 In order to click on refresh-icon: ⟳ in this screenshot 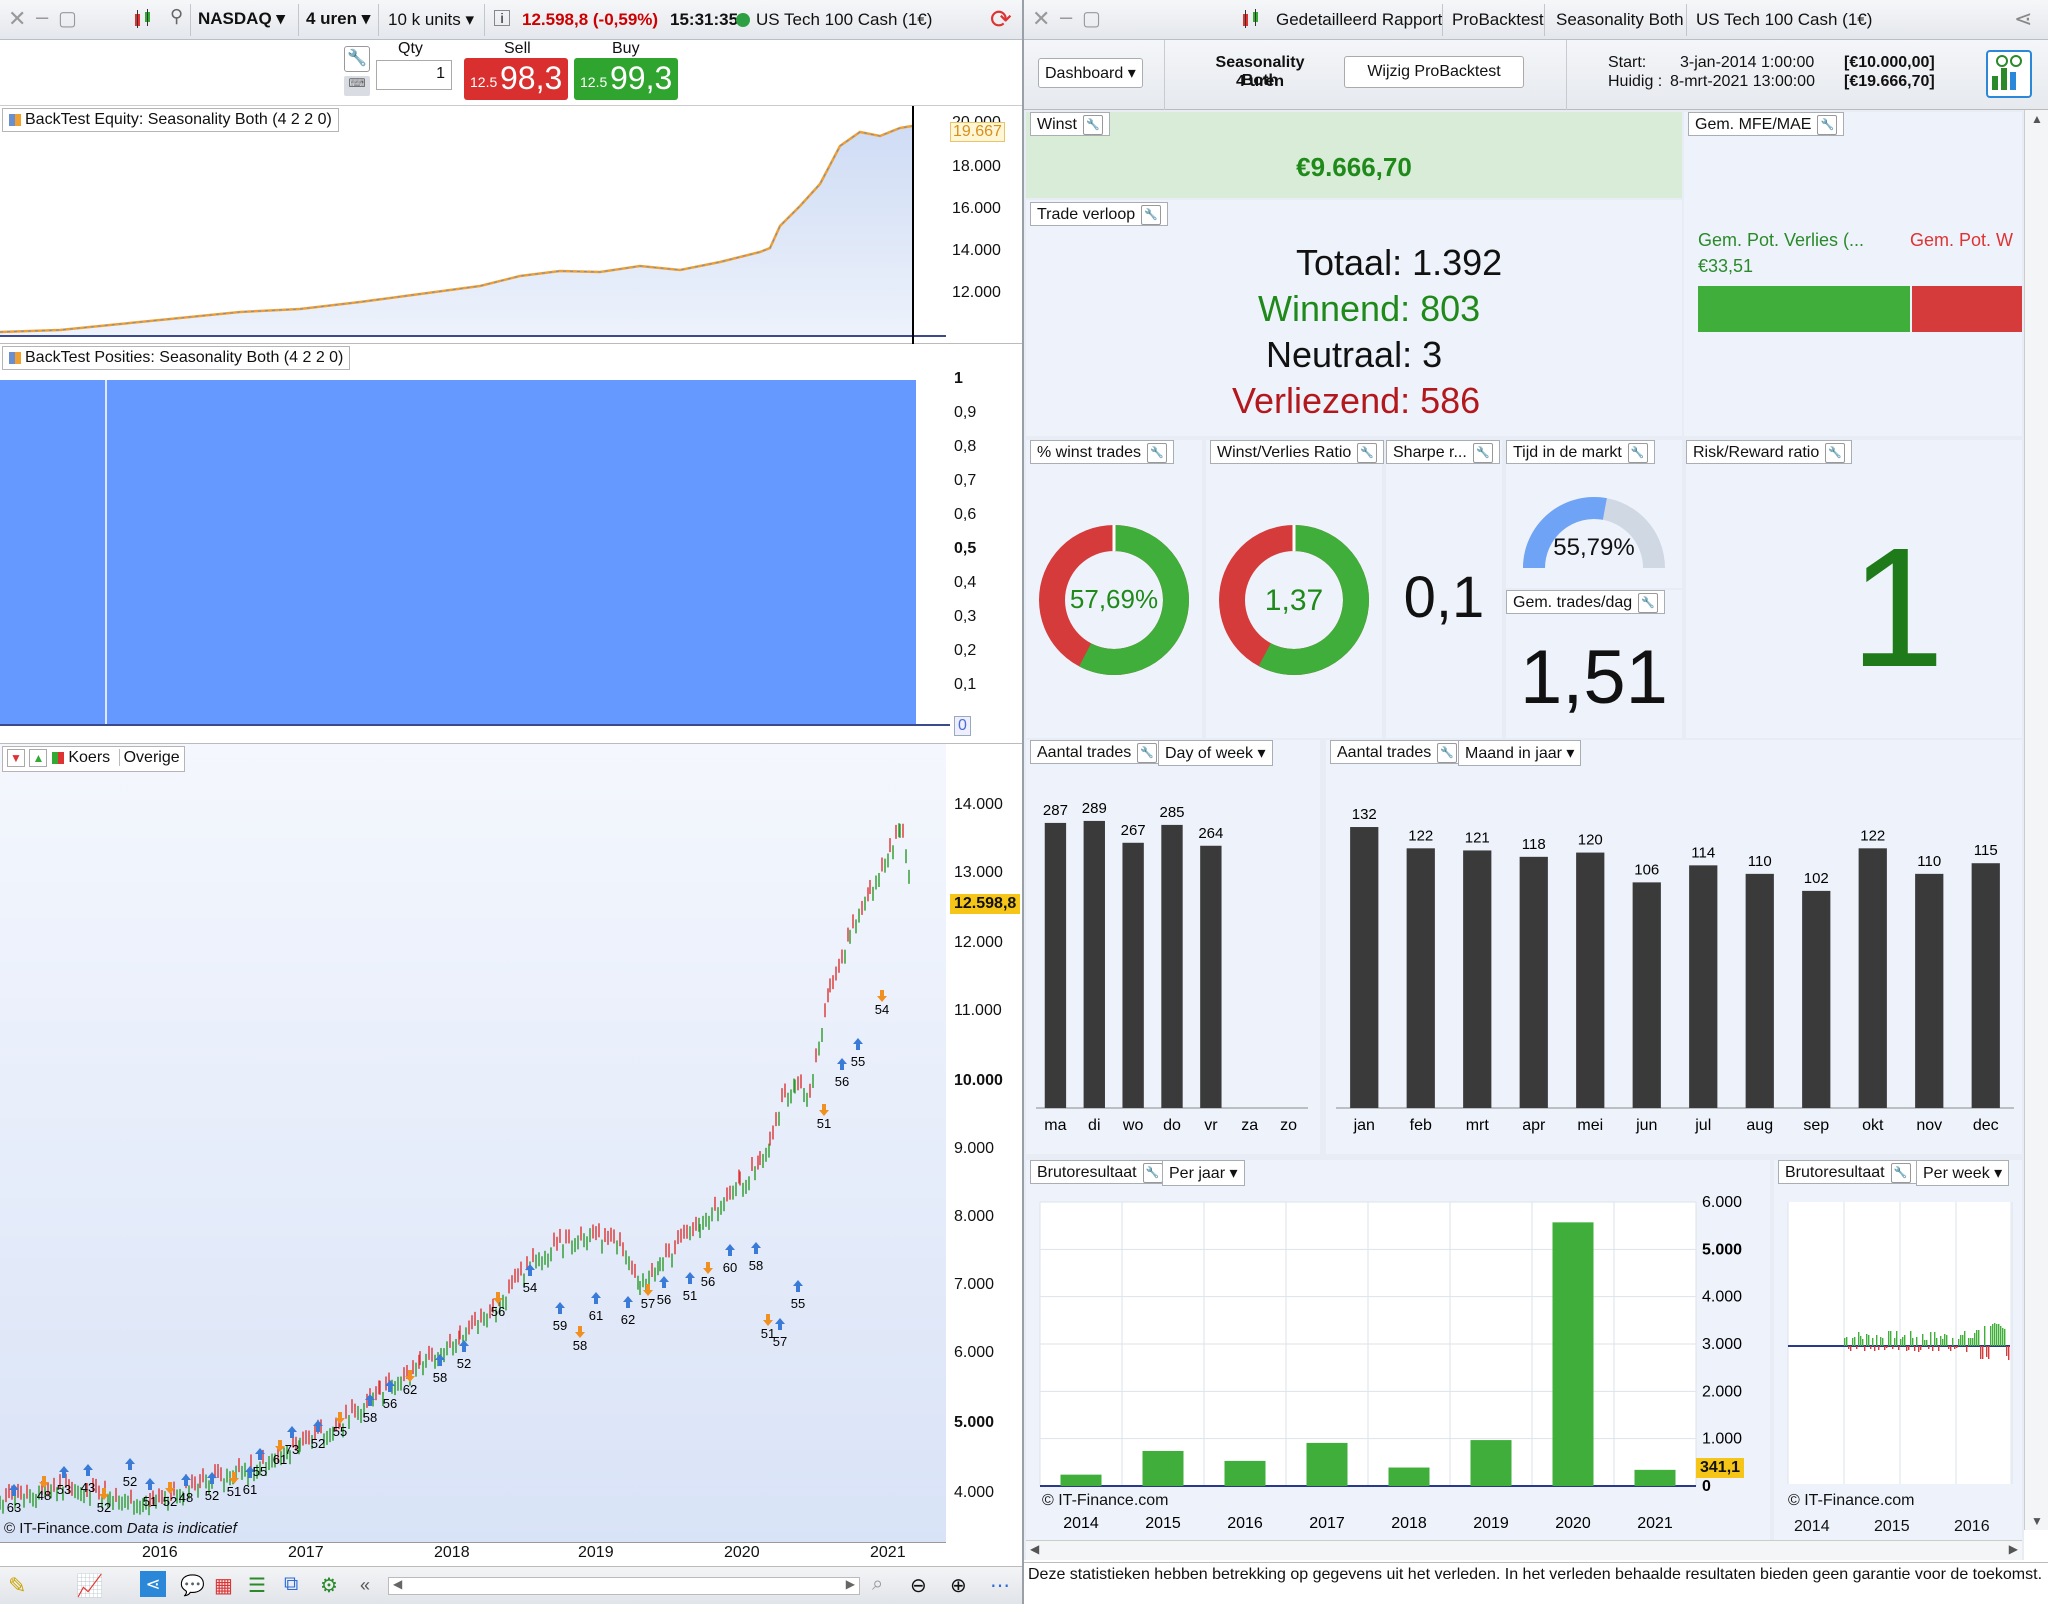, I will do `click(1001, 19)`.